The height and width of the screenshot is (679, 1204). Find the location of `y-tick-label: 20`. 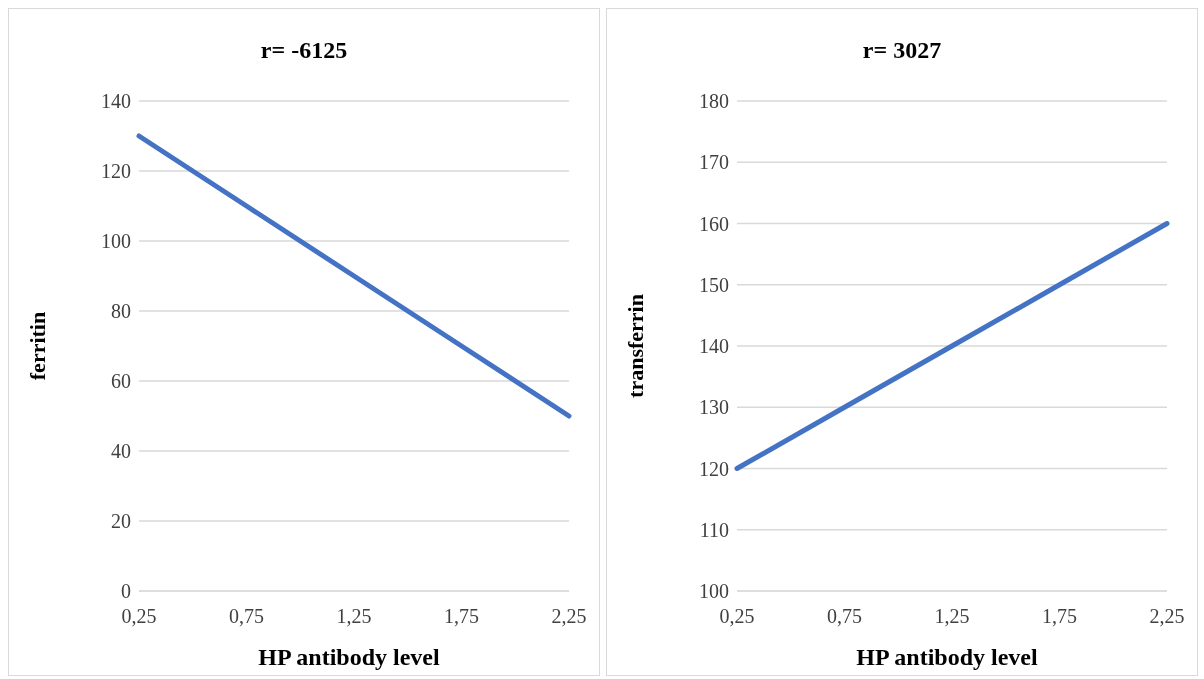

y-tick-label: 20 is located at coordinates (121, 521).